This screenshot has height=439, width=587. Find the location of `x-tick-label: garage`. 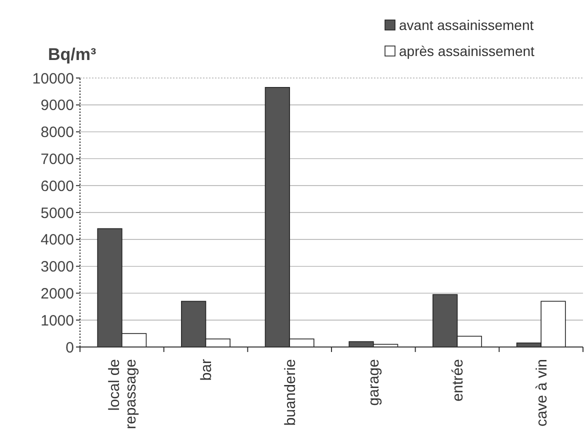

x-tick-label: garage is located at coordinates (374, 382).